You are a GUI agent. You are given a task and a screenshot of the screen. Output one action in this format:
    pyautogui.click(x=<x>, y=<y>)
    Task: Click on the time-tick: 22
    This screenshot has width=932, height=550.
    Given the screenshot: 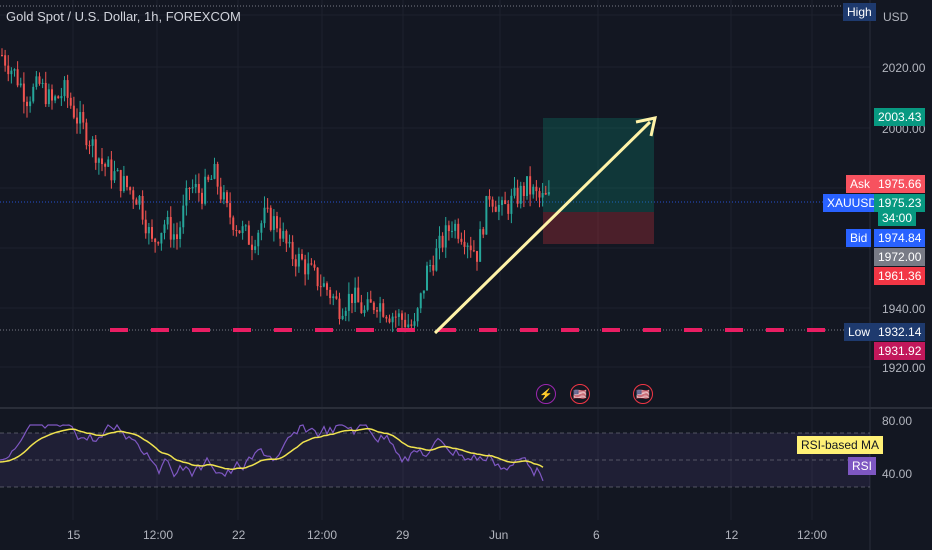 What is the action you would take?
    pyautogui.click(x=239, y=535)
    